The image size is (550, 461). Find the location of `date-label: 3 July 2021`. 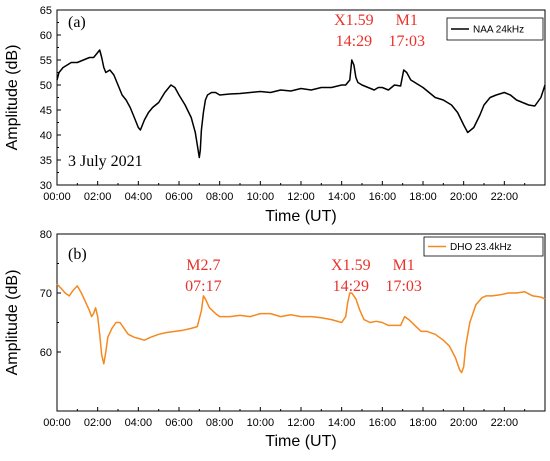

date-label: 3 July 2021 is located at coordinates (105, 161).